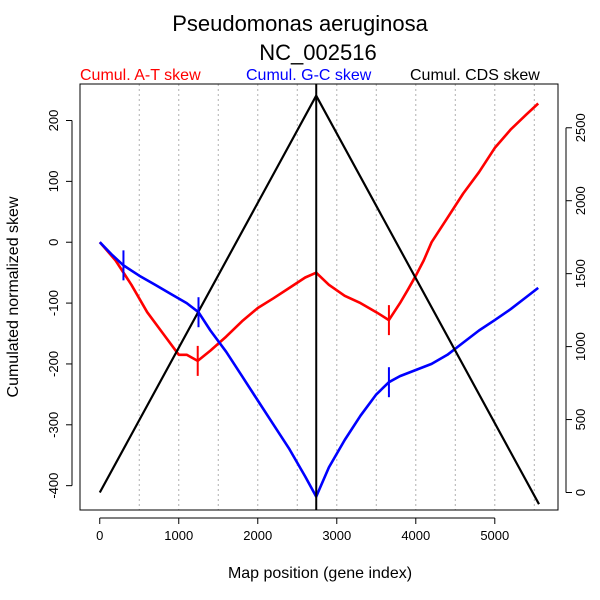  I want to click on y-tick-label: -100, so click(53, 303).